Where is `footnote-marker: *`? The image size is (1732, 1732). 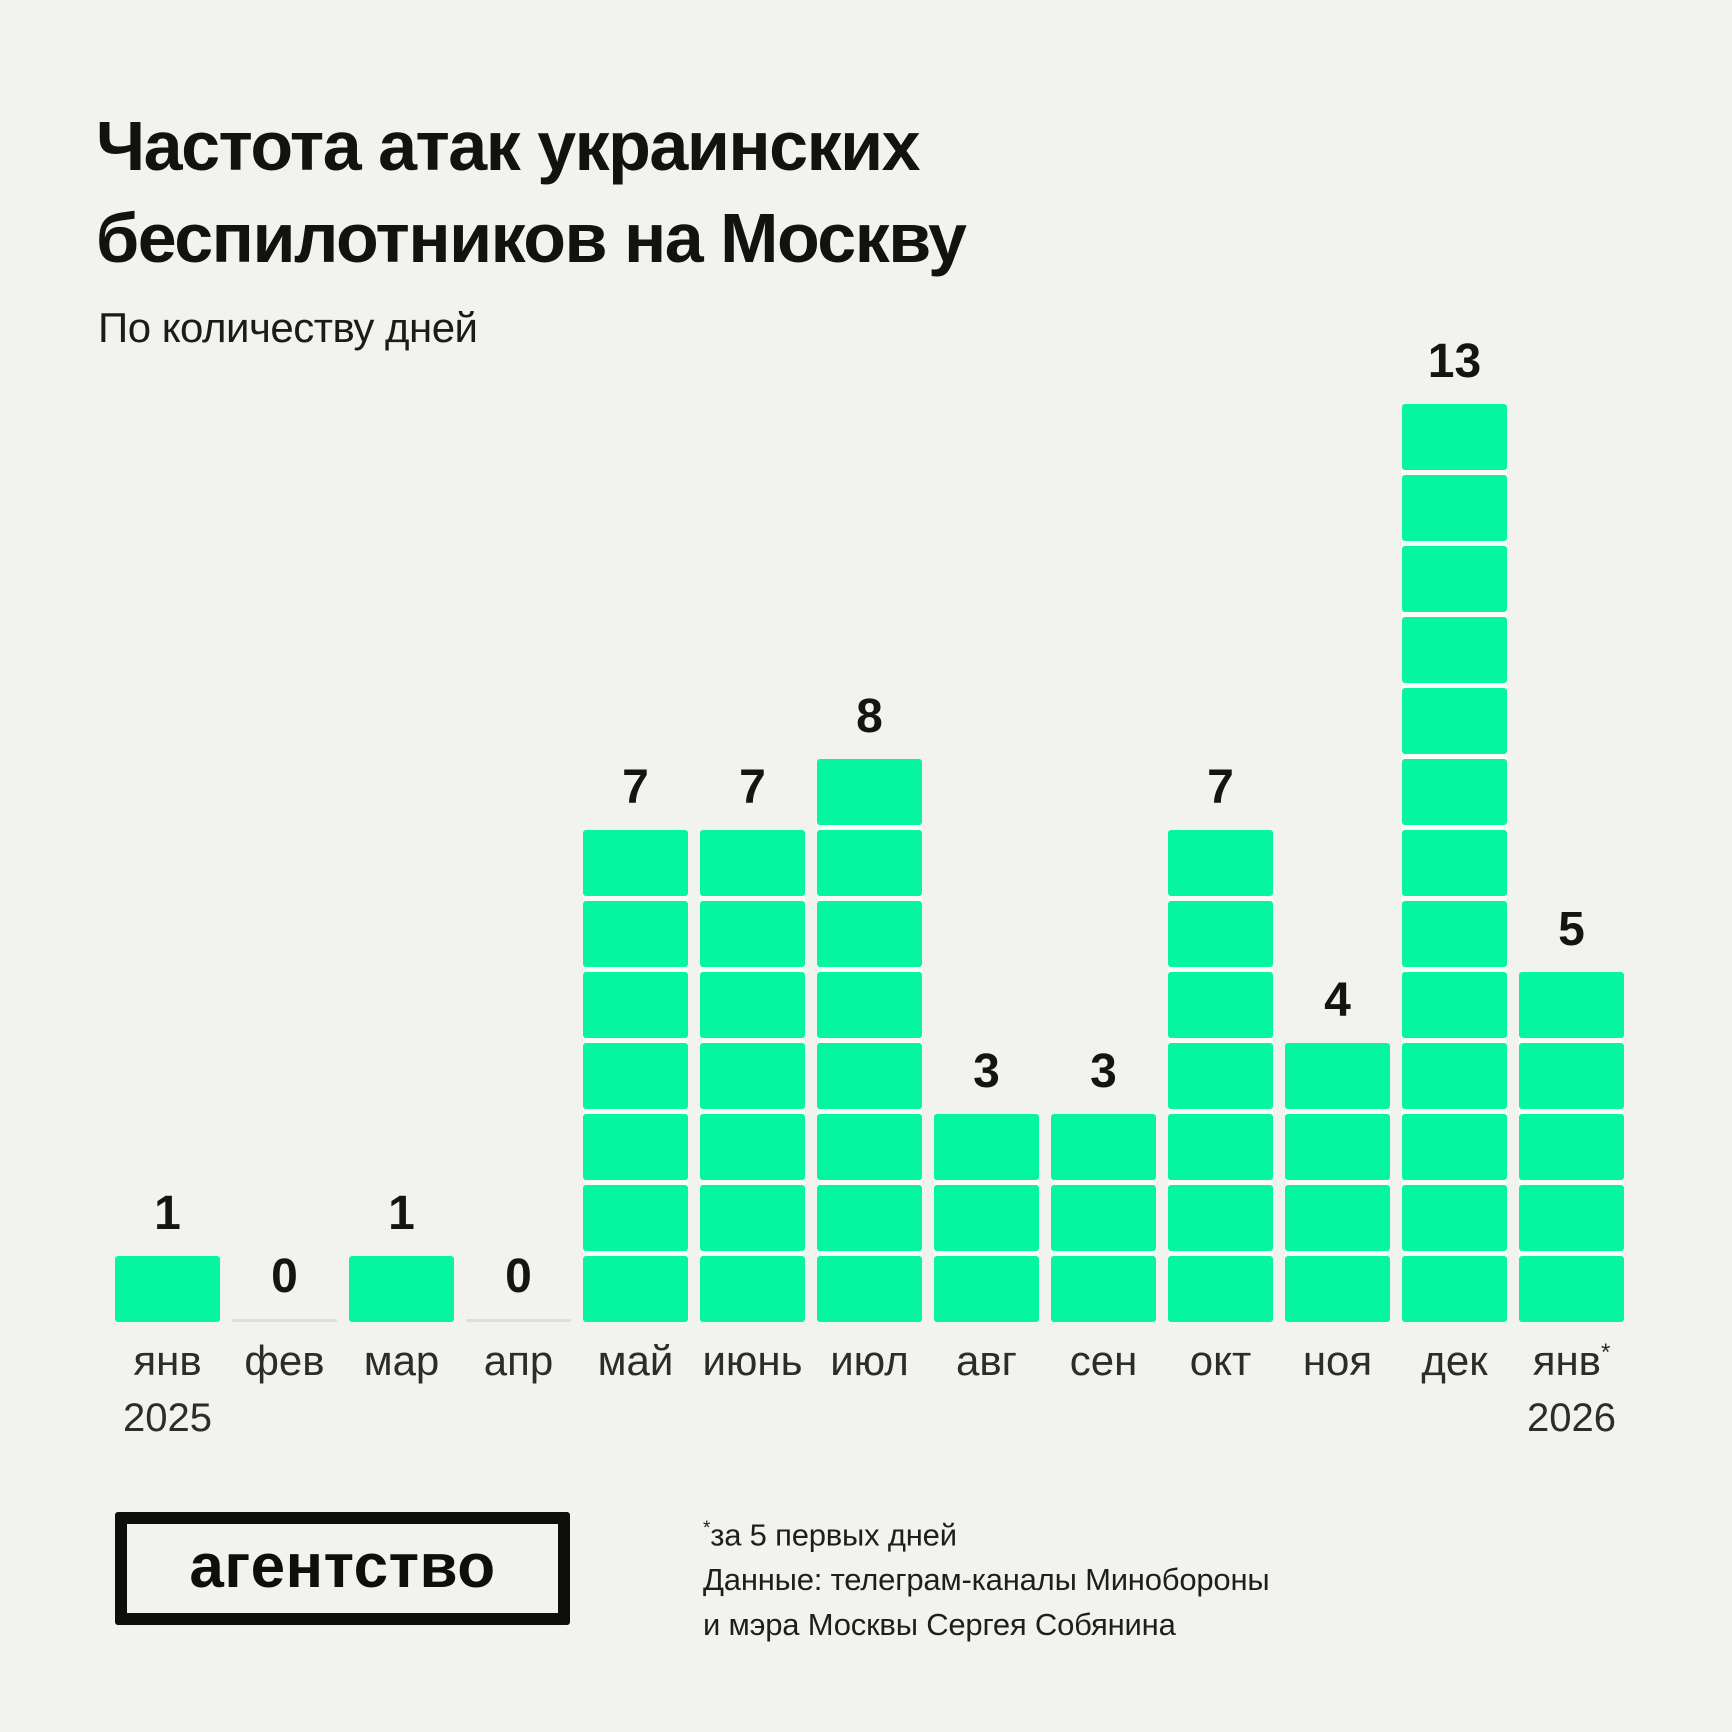
footnote-marker: * is located at coordinates (1605, 1352).